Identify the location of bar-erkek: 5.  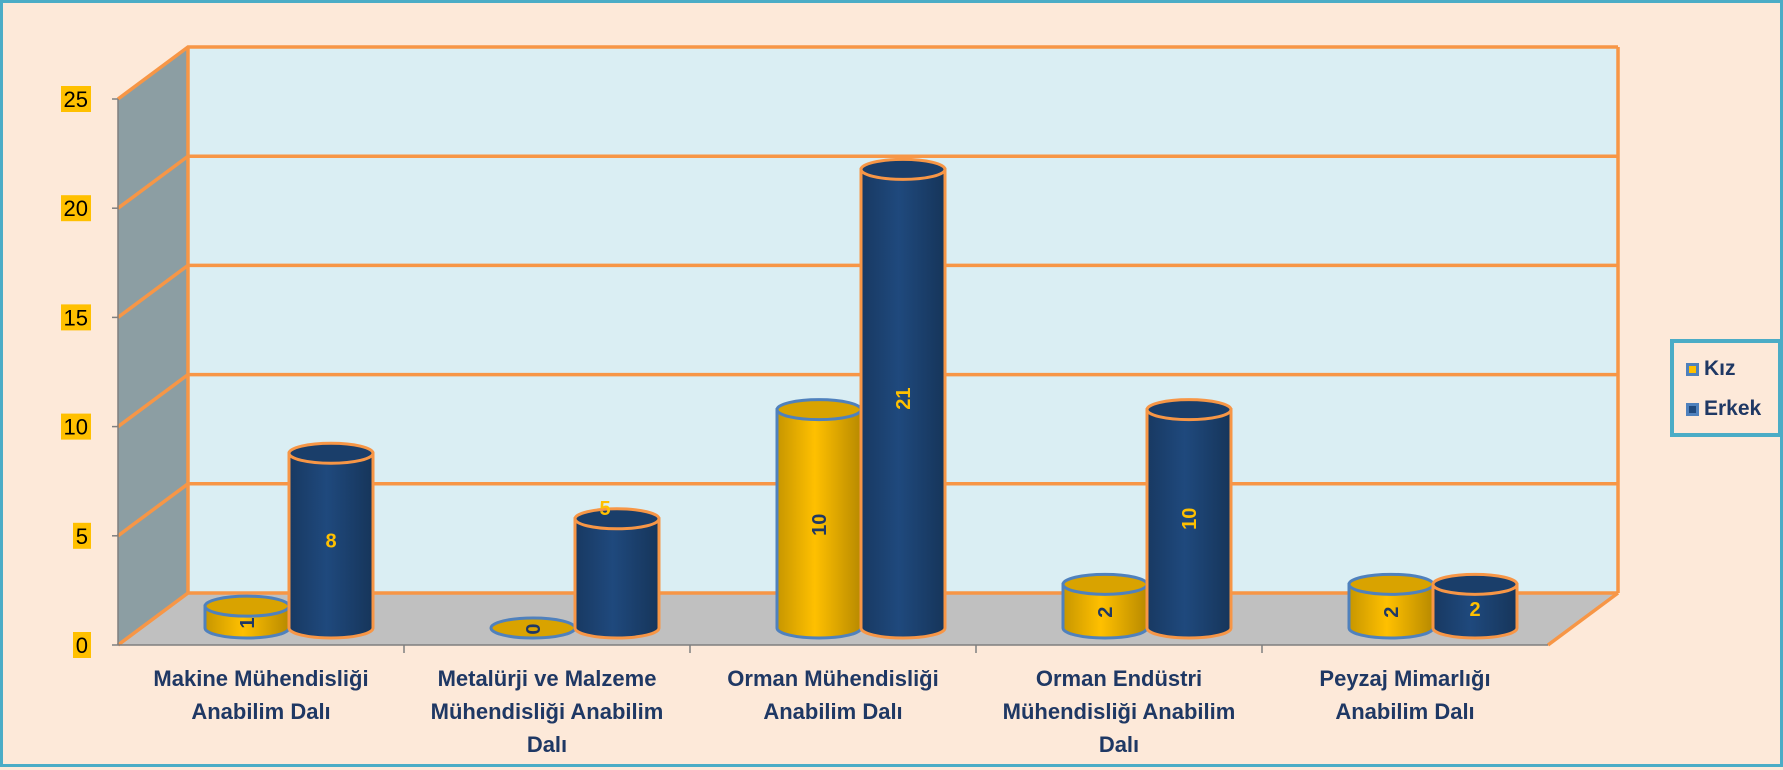
(617, 569).